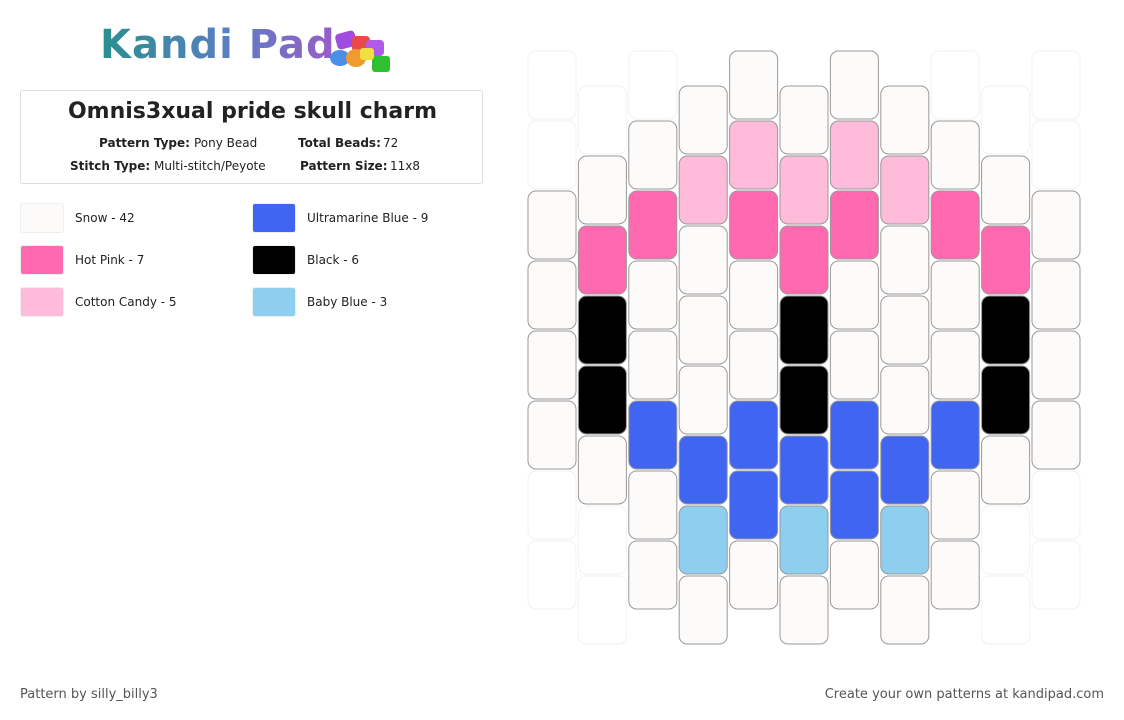 Image resolution: width=1124 pixels, height=720 pixels. Describe the element at coordinates (252, 111) in the screenshot. I see `pattern-title: Omnis3xual pride skull charm` at that location.